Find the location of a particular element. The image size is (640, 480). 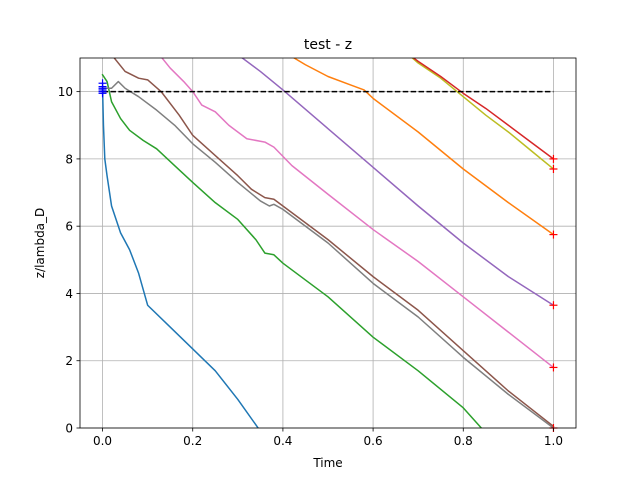

y-tick-label: 10 is located at coordinates (65, 92).